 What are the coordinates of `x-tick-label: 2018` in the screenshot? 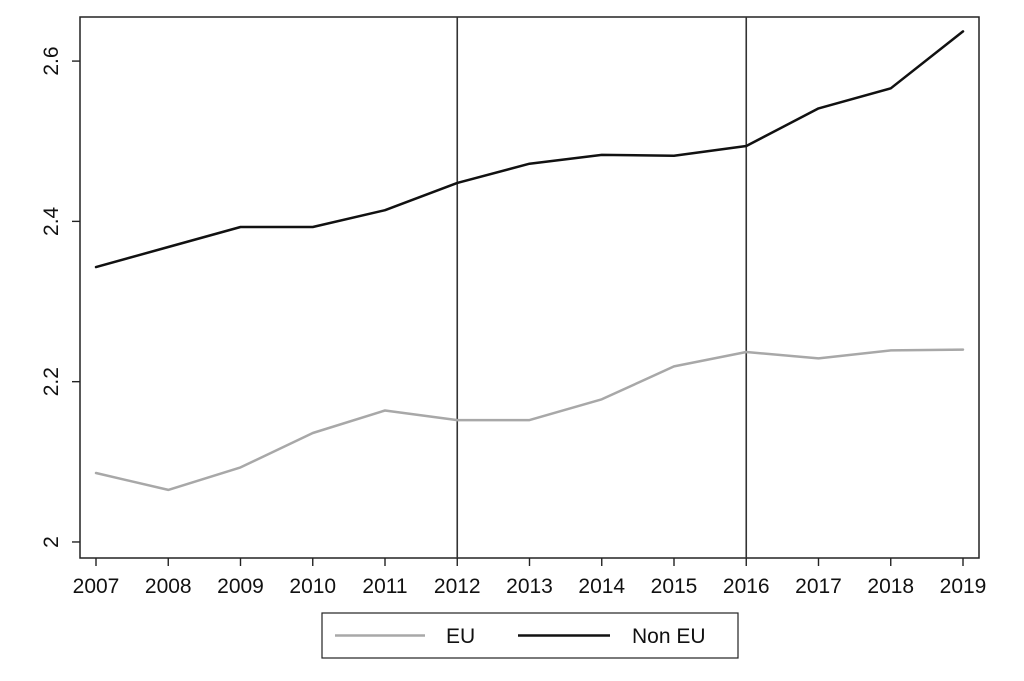 It's located at (890, 586).